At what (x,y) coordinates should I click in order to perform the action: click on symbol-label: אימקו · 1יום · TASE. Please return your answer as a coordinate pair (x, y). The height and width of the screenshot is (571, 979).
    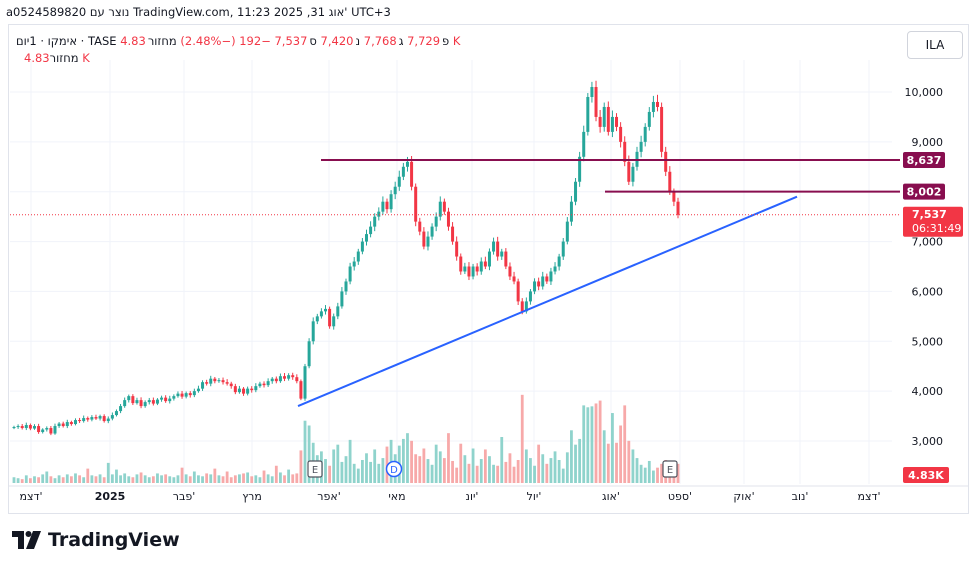
    Looking at the image, I should click on (66, 41).